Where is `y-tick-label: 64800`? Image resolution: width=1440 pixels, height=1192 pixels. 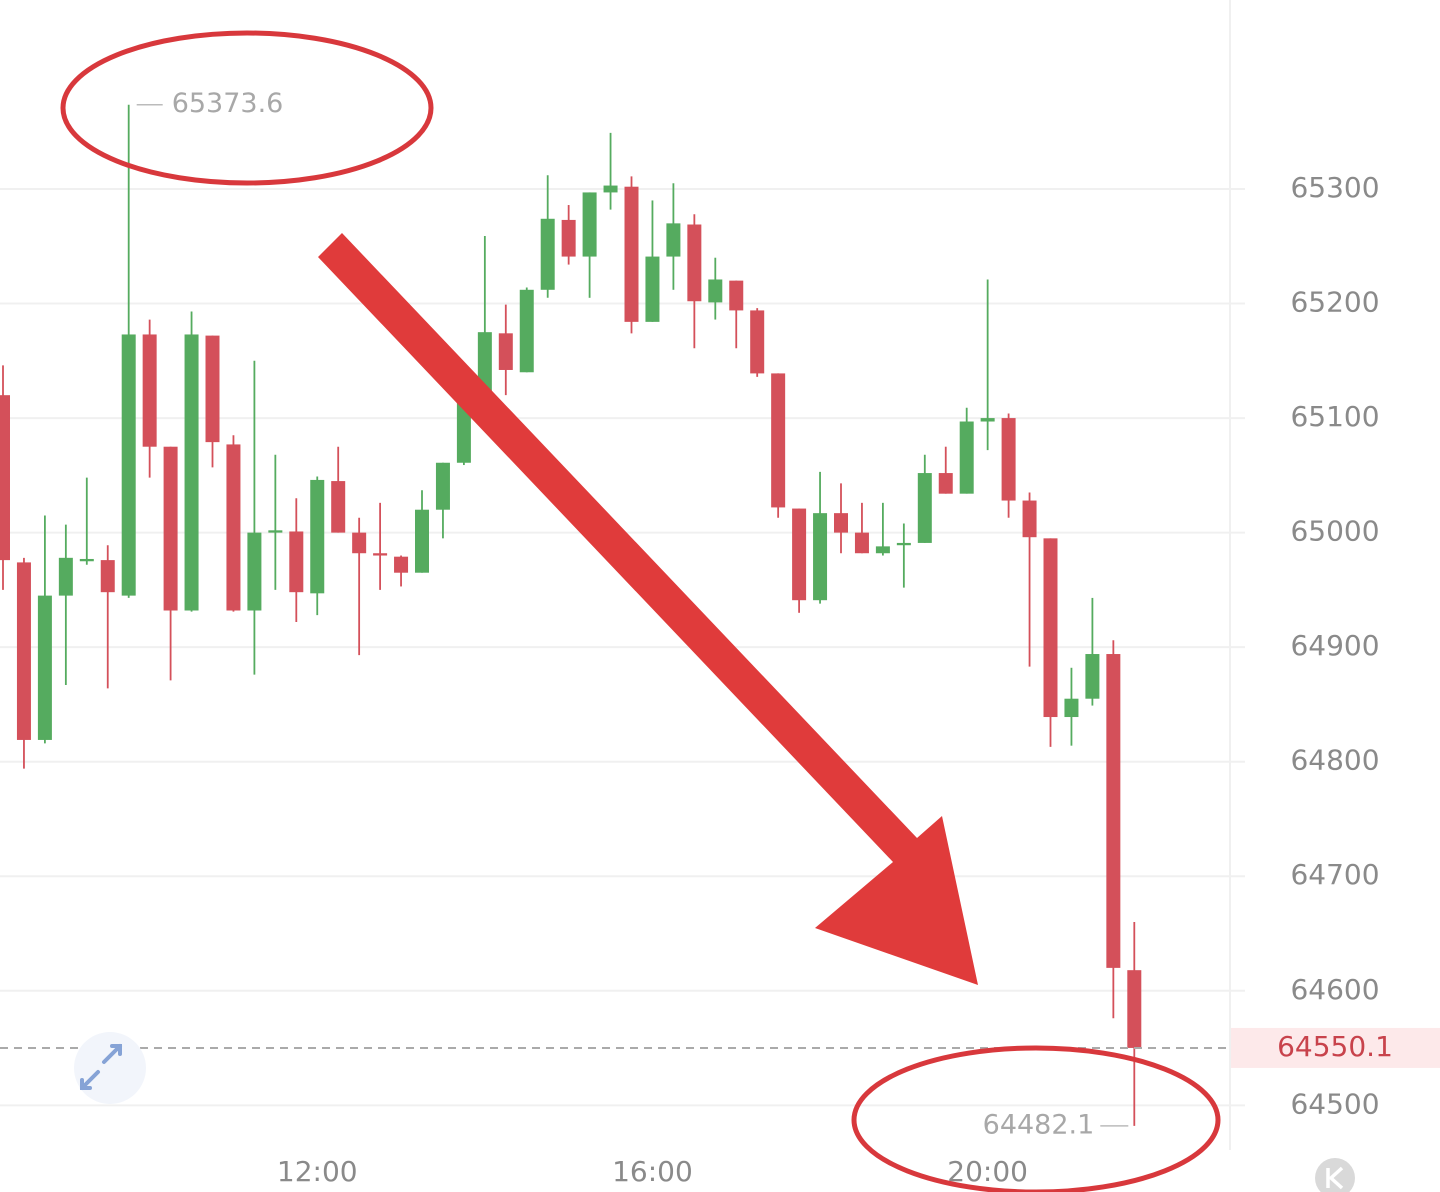
y-tick-label: 64800 is located at coordinates (1334, 760).